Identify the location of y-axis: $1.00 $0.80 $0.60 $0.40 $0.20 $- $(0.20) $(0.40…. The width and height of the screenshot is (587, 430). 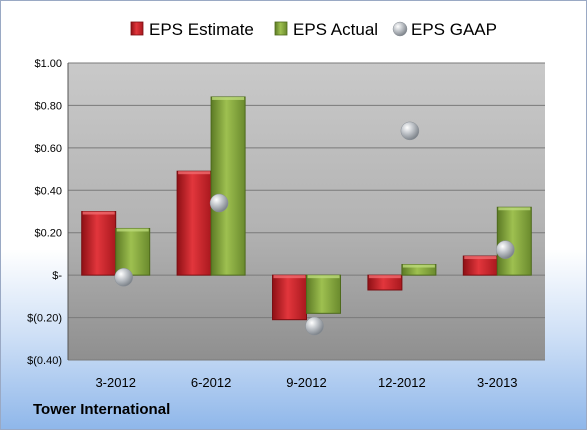
(48, 212).